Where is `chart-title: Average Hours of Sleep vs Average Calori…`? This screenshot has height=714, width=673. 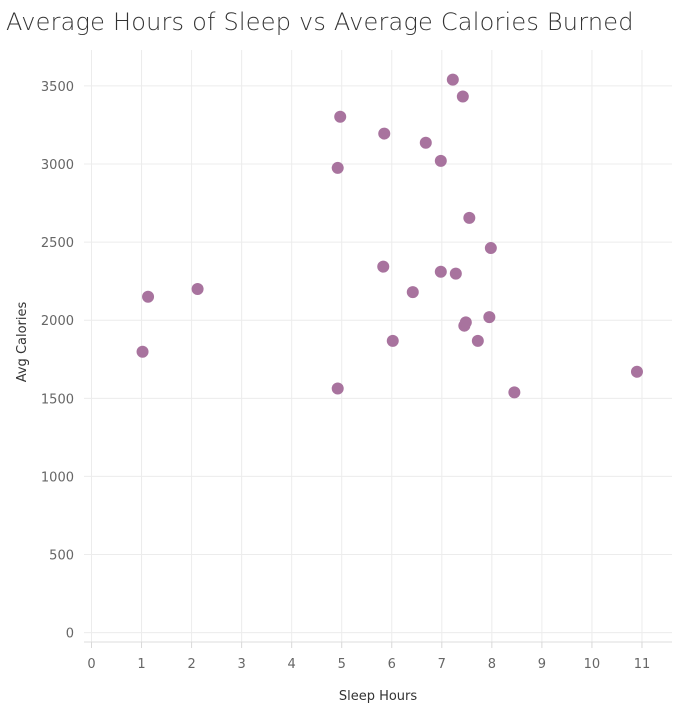 chart-title: Average Hours of Sleep vs Average Calori… is located at coordinates (320, 22).